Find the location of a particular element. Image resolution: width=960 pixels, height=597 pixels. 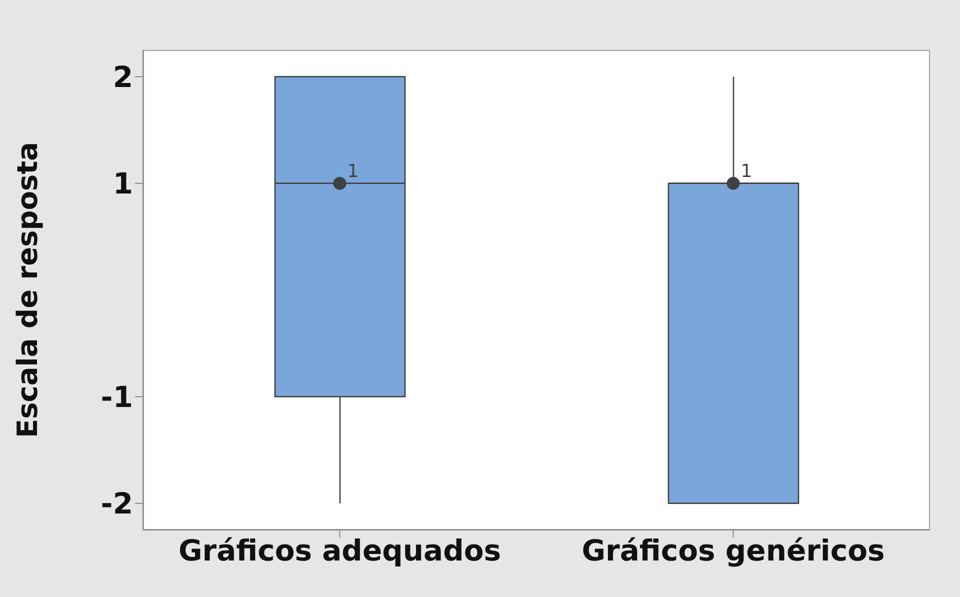

y-tick-label: 1 is located at coordinates (122, 183).